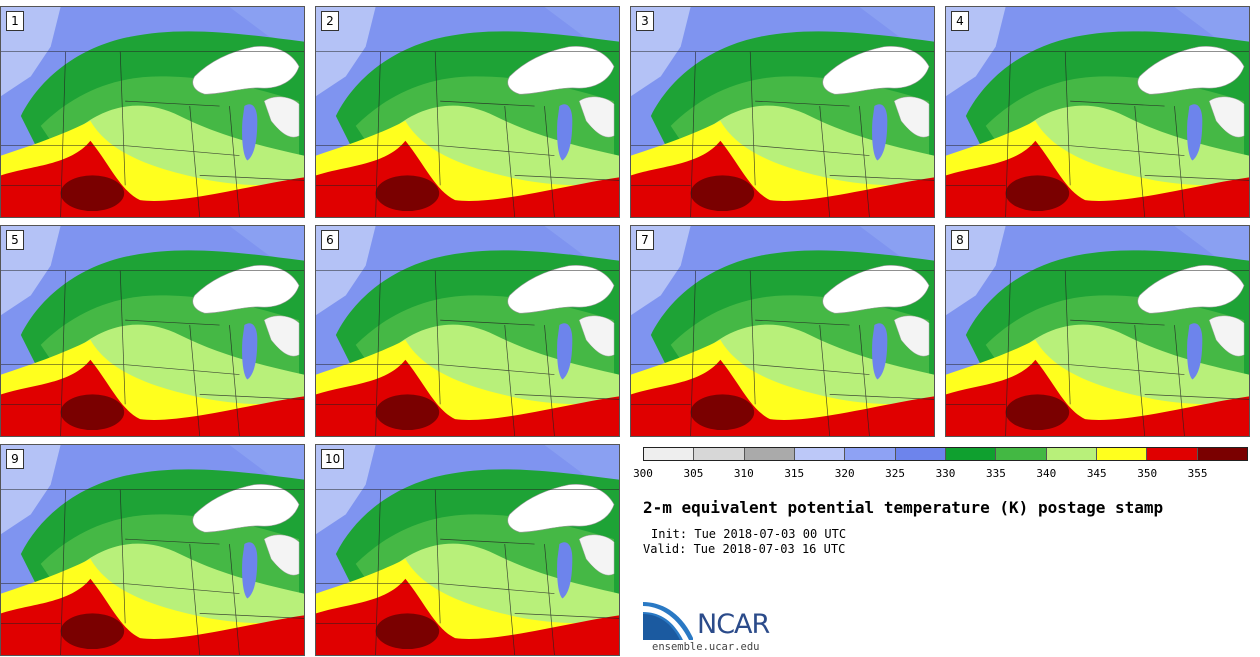 The height and width of the screenshot is (657, 1260). I want to click on colorbar-tick-label: 320, so click(844, 473).